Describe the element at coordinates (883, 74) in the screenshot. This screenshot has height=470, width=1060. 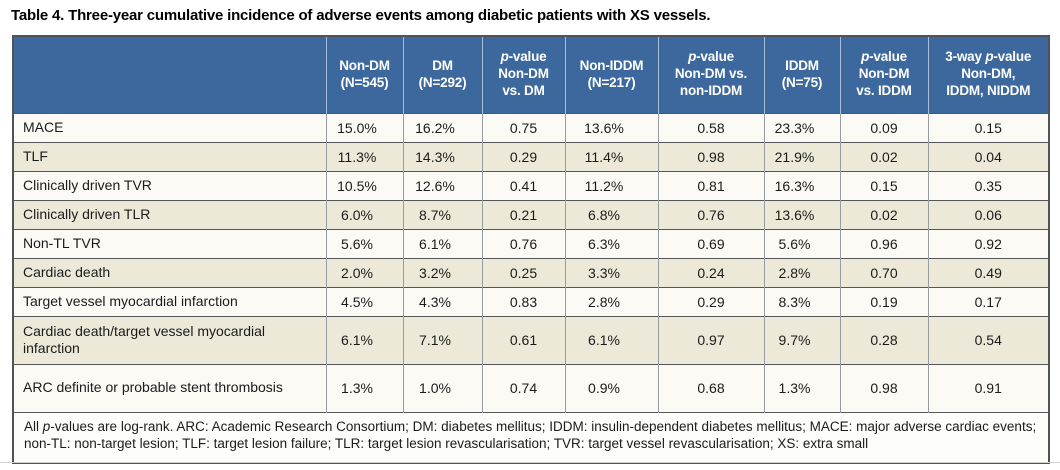
I see `column-header: p-value Non-DM vs. IDDM` at that location.